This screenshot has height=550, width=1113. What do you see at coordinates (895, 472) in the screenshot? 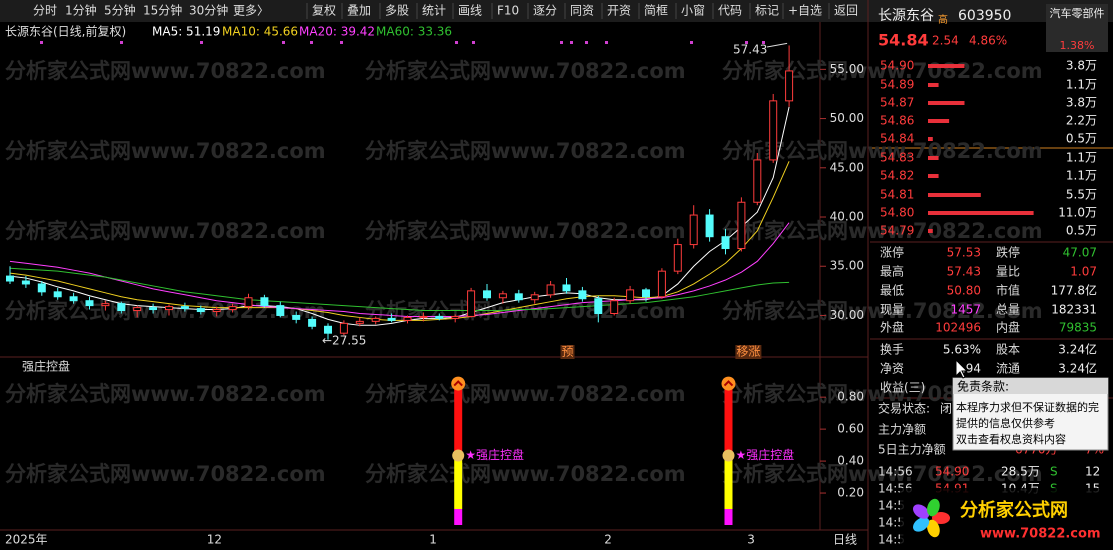
I see `trade-cell: 14:56` at bounding box center [895, 472].